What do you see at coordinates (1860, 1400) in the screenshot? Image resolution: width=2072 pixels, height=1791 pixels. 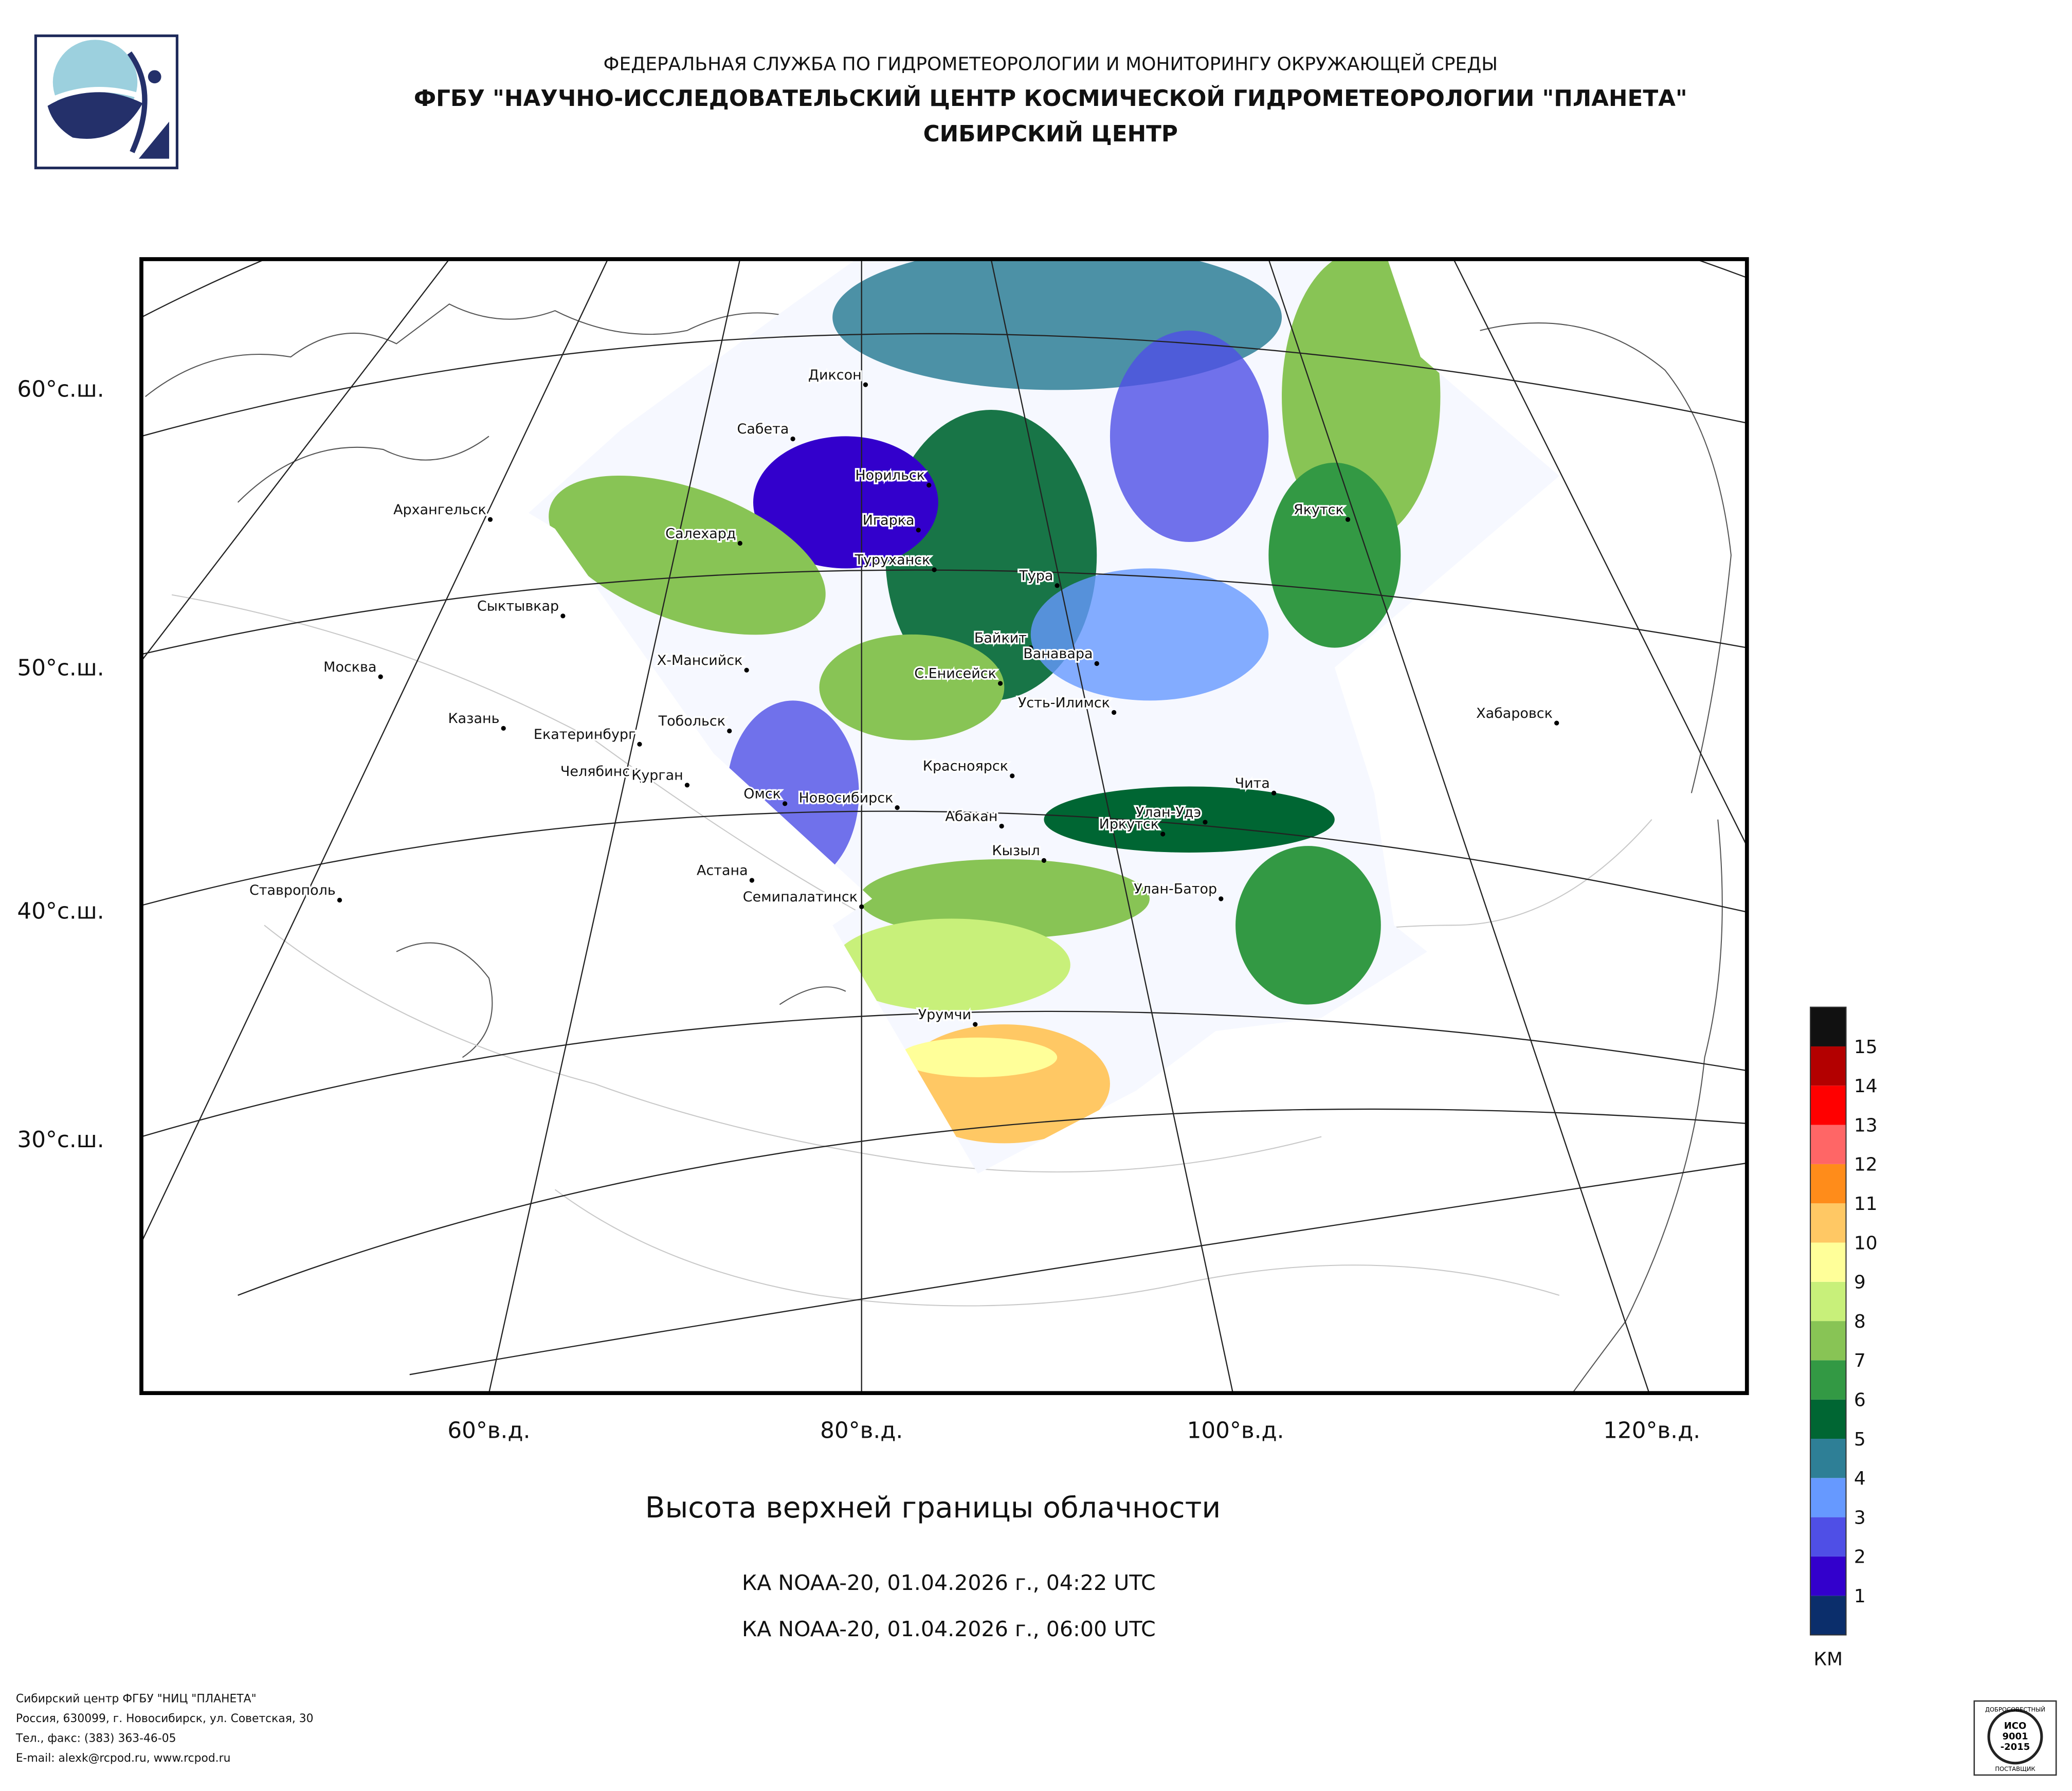 I see `legend-label: 6` at bounding box center [1860, 1400].